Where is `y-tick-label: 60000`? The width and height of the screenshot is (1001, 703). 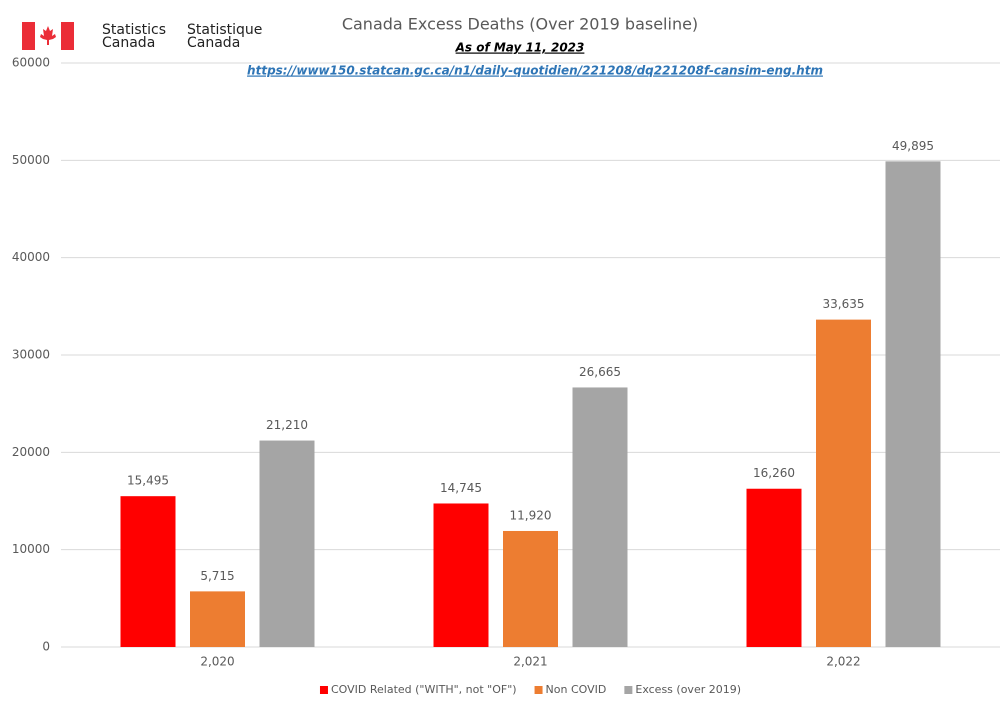 y-tick-label: 60000 is located at coordinates (31, 63).